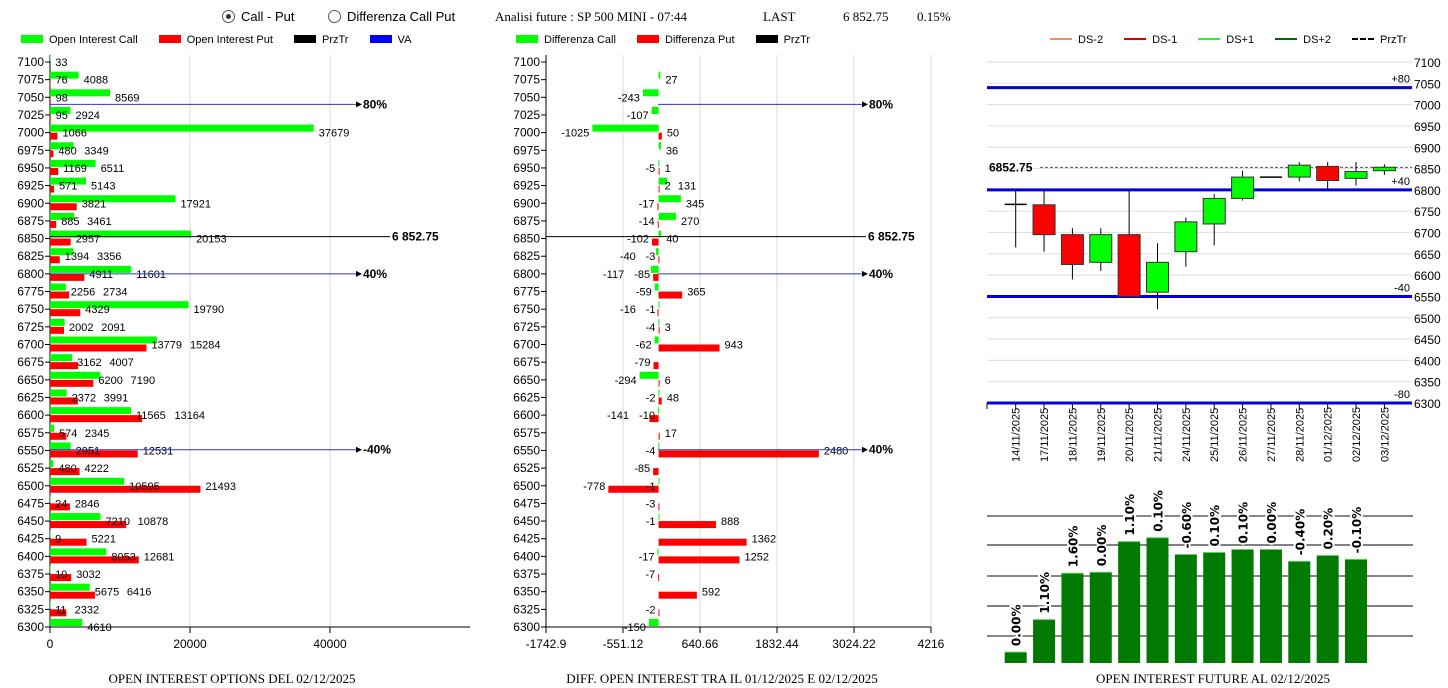 The width and height of the screenshot is (1448, 688). Describe the element at coordinates (526, 309) in the screenshot. I see `strike-label: 6750` at that location.